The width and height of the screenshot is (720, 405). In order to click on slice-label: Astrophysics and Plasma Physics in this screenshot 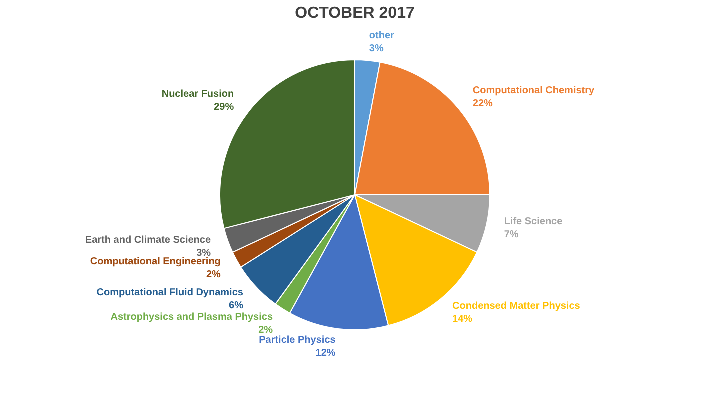, I will do `click(192, 318)`.